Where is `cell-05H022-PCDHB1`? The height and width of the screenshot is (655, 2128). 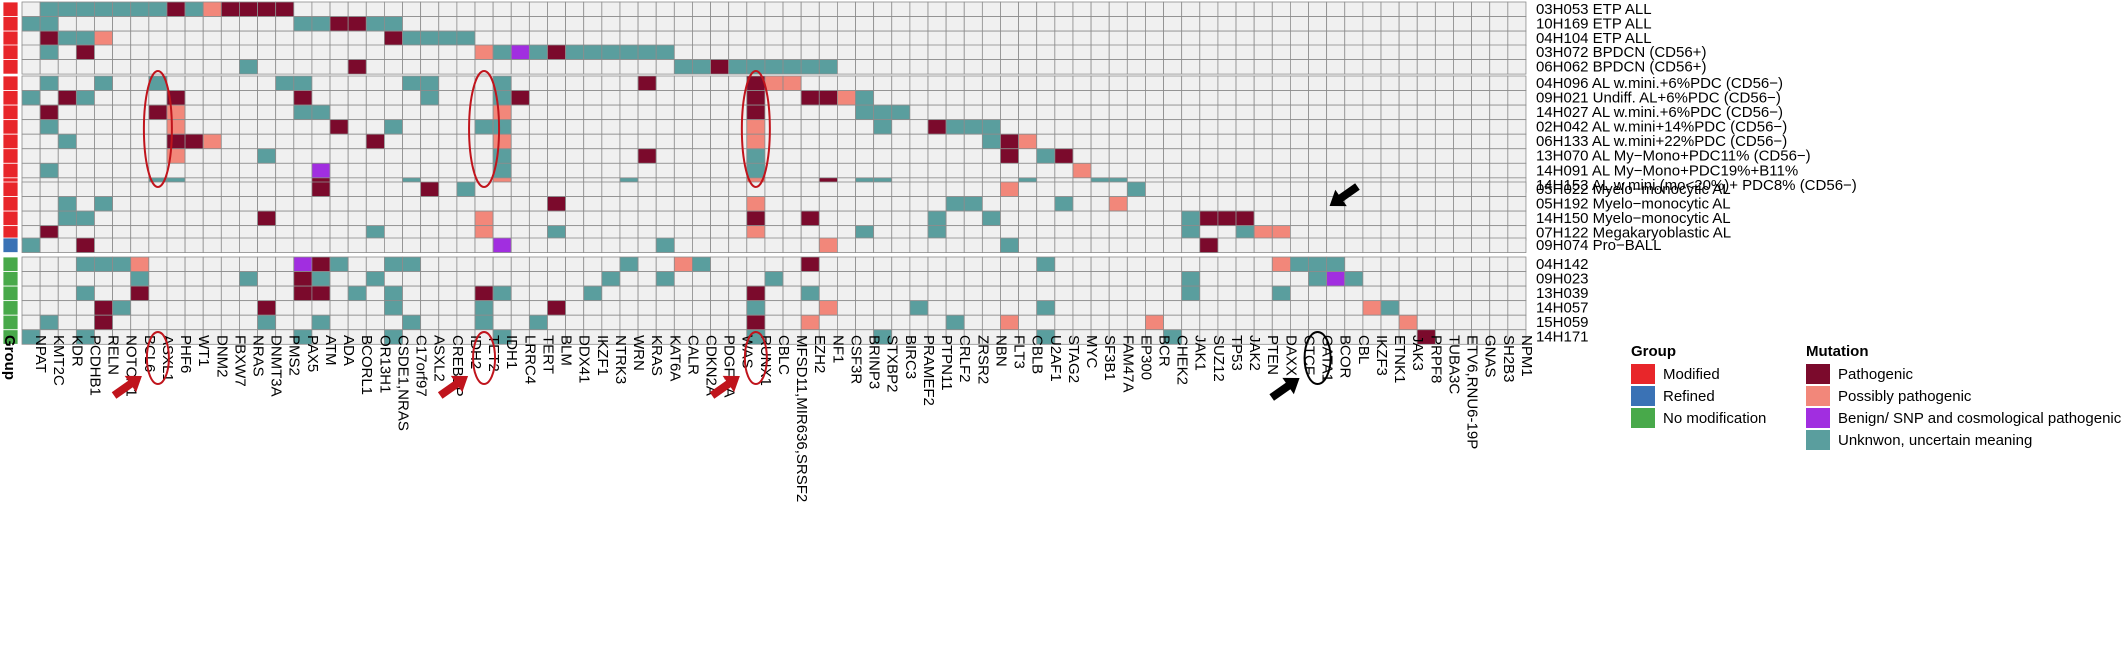
cell-05H022-PCDHB1 is located at coordinates (85, 189).